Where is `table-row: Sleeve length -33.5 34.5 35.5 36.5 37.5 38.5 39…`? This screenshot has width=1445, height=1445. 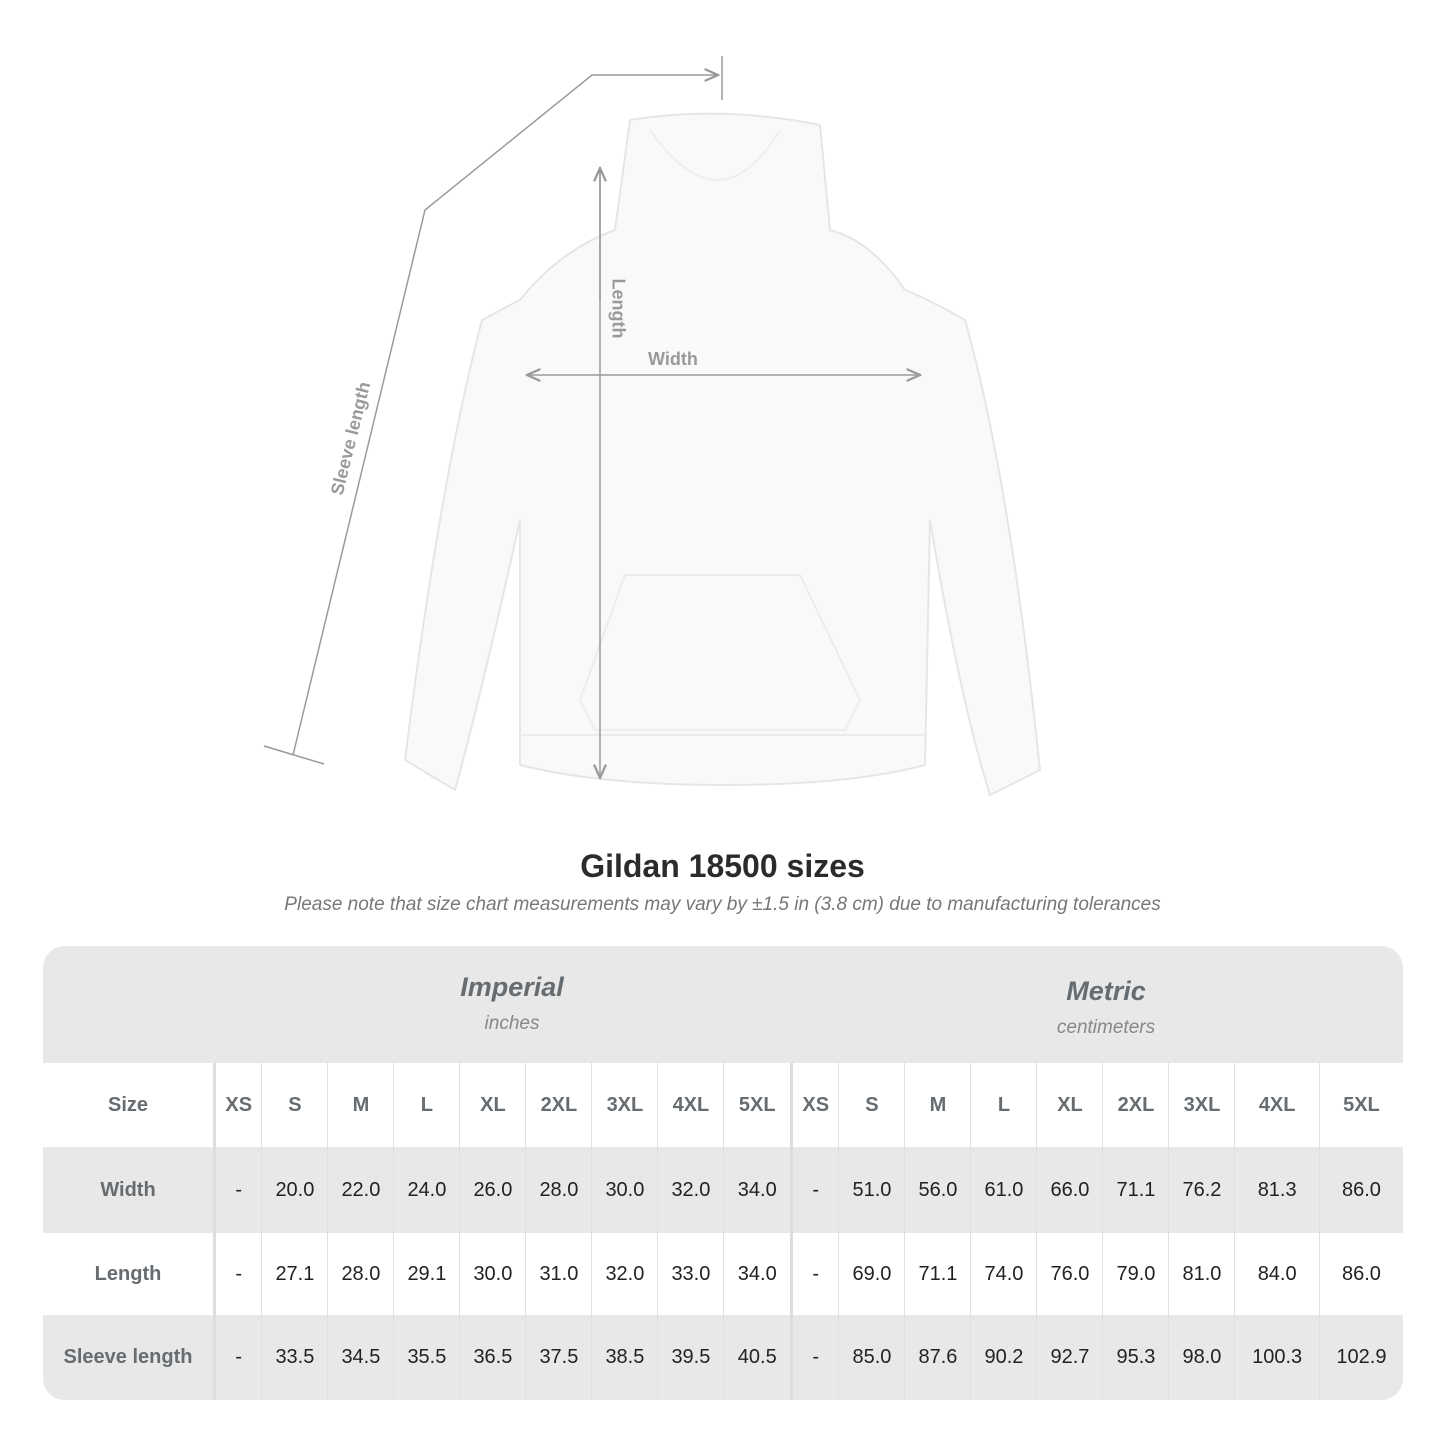 table-row: Sleeve length -33.5 34.5 35.5 36.5 37.5 38.5 39… is located at coordinates (723, 1357).